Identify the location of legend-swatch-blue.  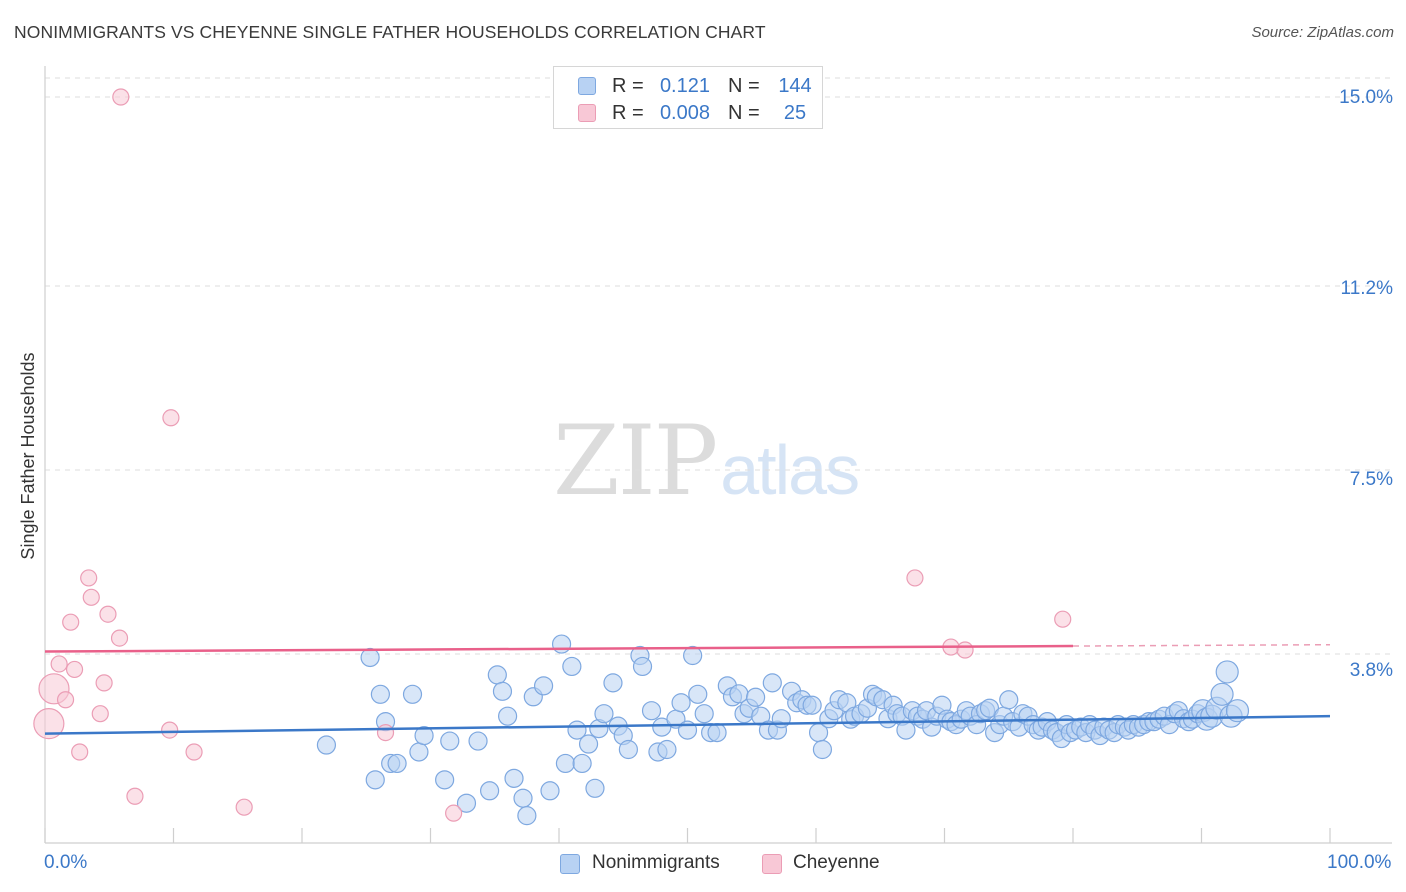
(587, 86).